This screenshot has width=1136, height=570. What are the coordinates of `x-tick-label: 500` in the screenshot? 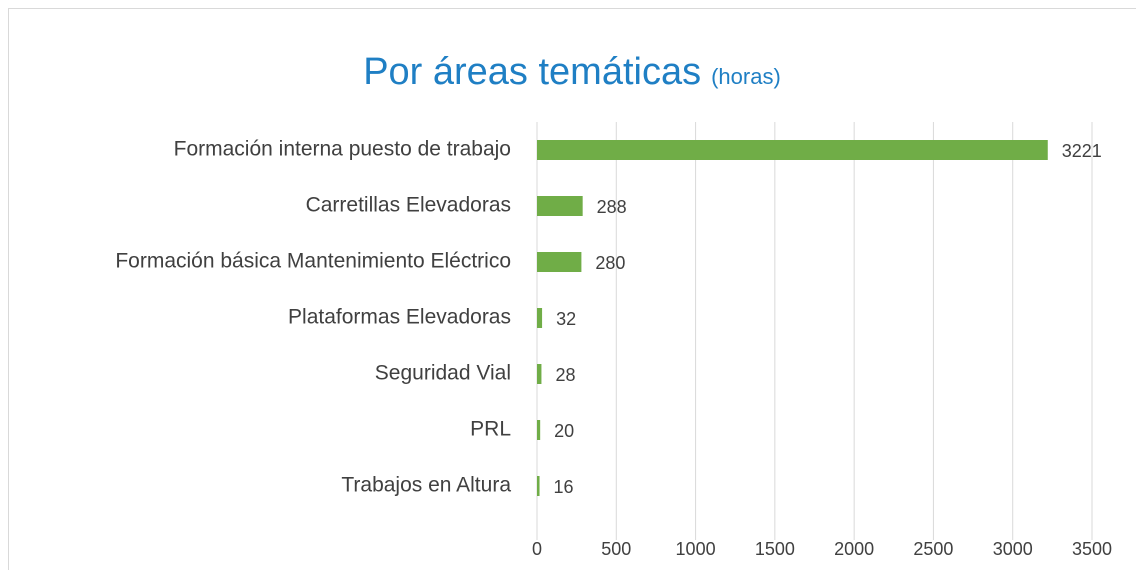 It's located at (616, 549).